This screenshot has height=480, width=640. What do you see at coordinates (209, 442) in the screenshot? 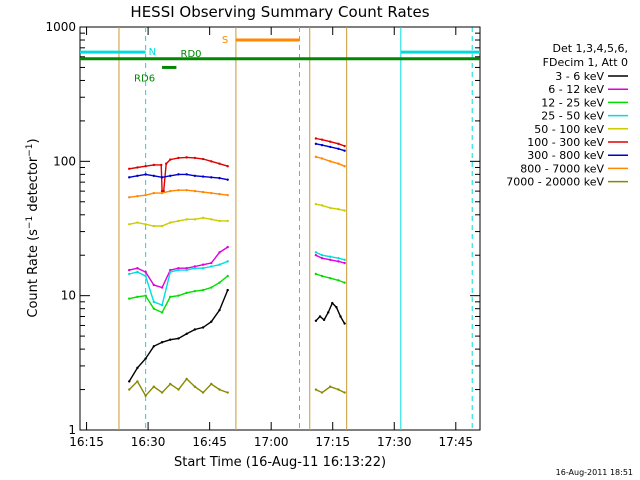
I see `x-tick-label: 16:45` at bounding box center [209, 442].